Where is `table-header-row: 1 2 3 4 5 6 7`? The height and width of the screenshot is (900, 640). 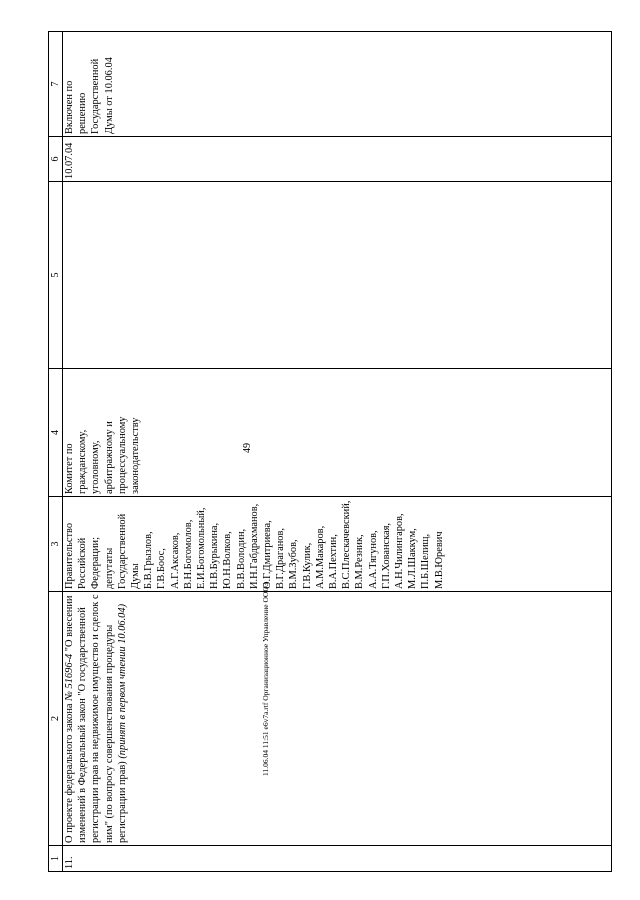
table-header-row: 1 2 3 4 5 6 7 is located at coordinates (55, 451).